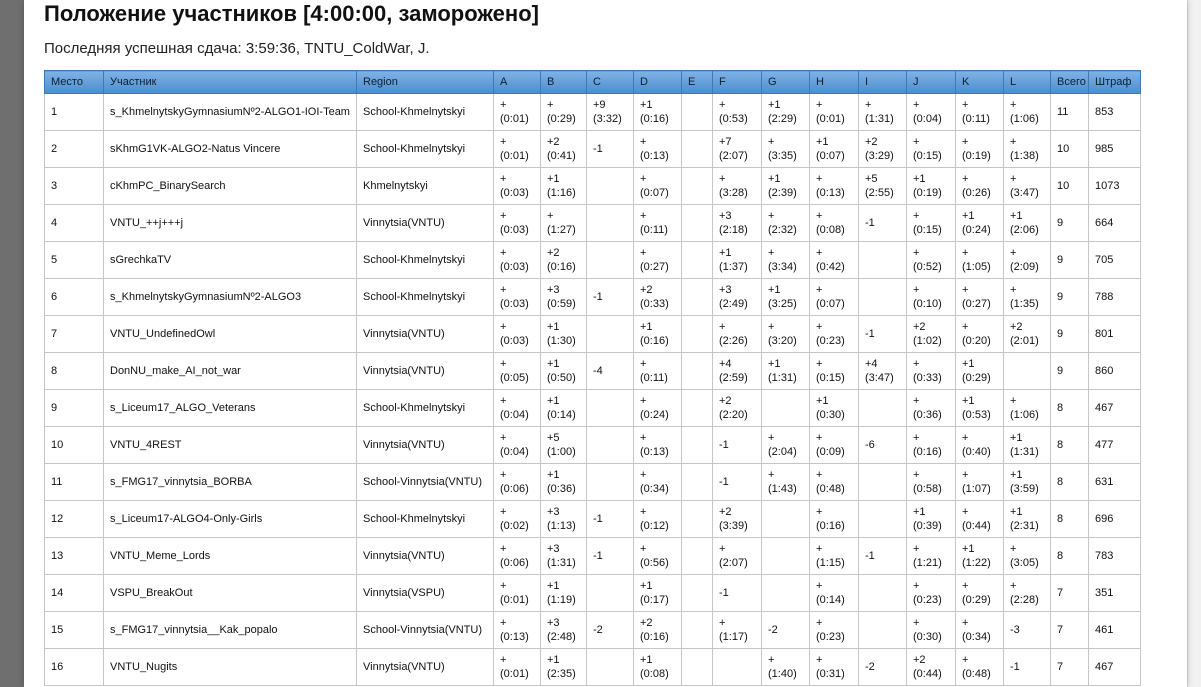 The image size is (1201, 687). Describe the element at coordinates (553, 290) in the screenshot. I see `attempt-result: +3` at that location.